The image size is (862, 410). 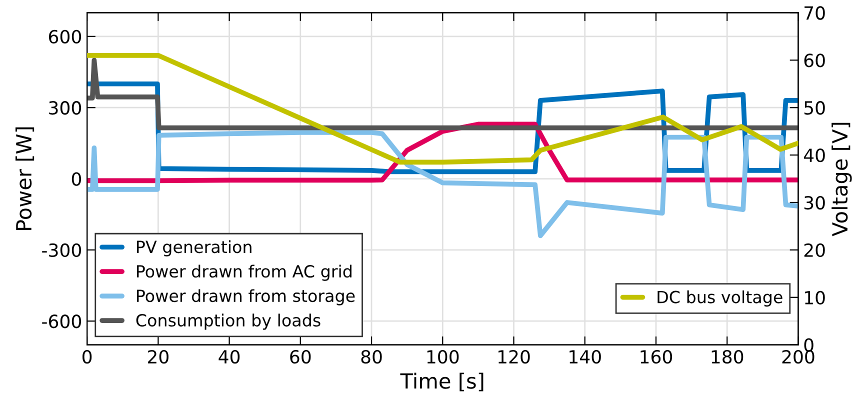 I want to click on legend-label: PV generation, so click(x=194, y=248).